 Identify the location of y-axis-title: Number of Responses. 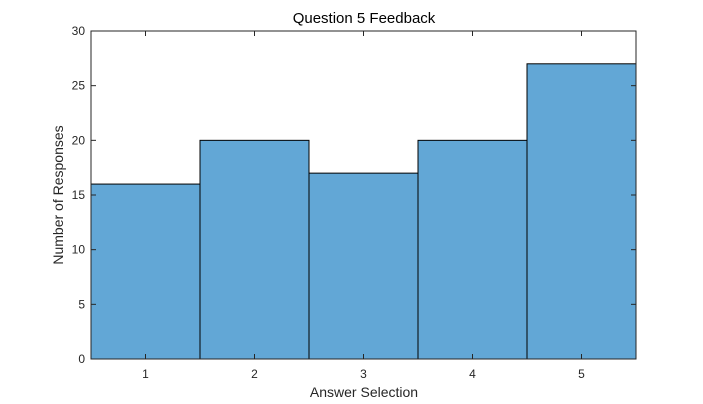
(58, 194).